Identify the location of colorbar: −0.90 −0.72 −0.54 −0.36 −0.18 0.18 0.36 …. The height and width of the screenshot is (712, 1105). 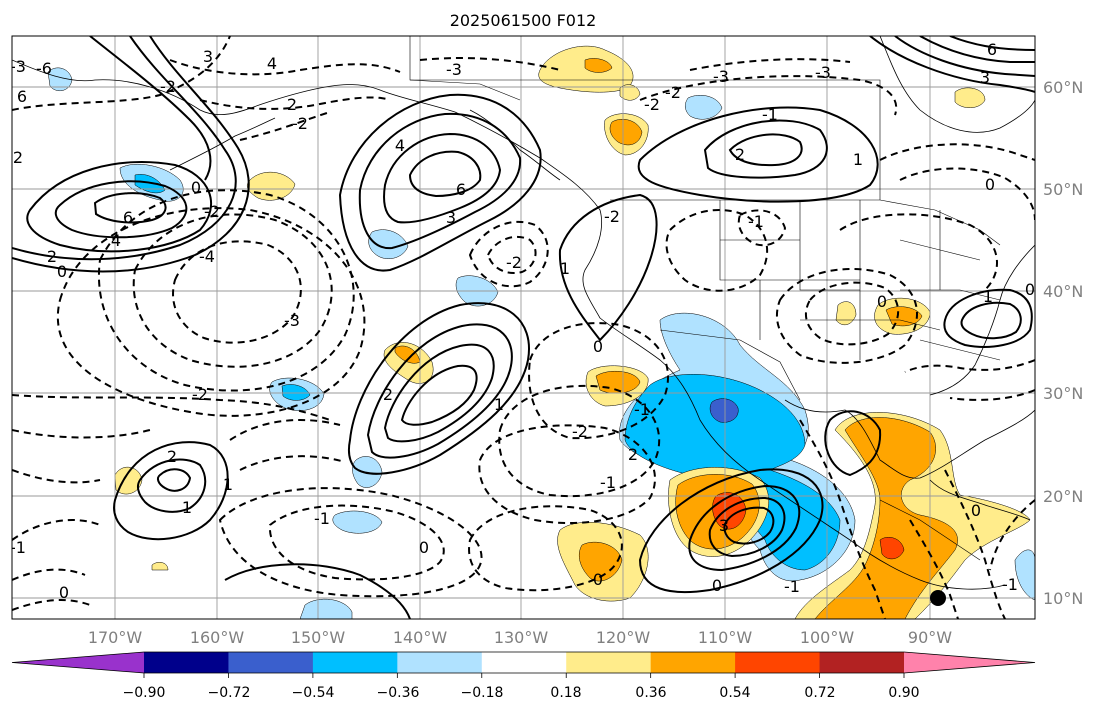
(523, 676).